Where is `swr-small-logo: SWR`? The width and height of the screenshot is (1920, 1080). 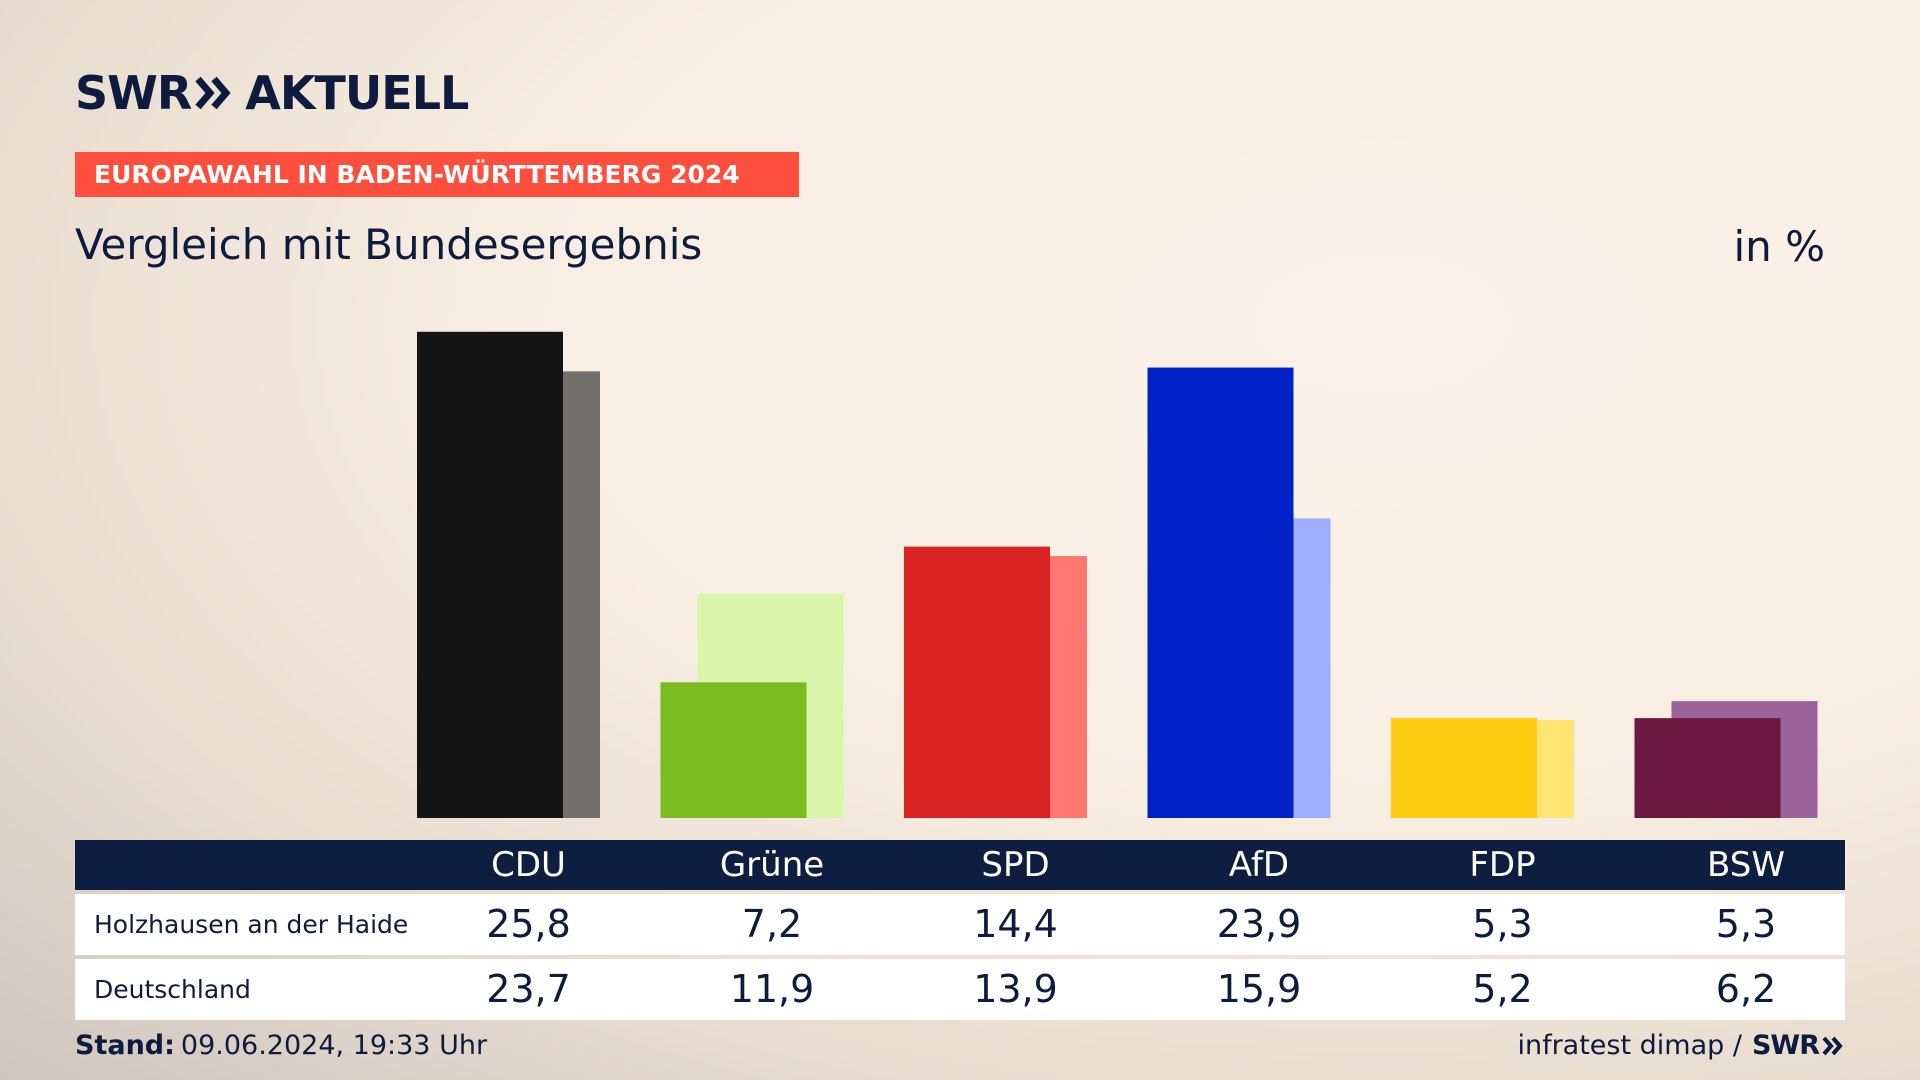 swr-small-logo: SWR is located at coordinates (1798, 1045).